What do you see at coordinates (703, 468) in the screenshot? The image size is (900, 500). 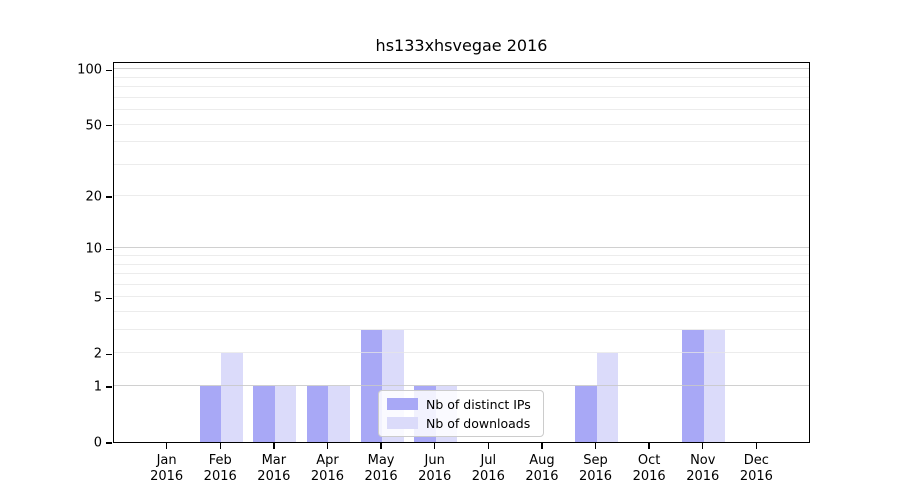 I see `x-tick-label-nov: Nov 2016` at bounding box center [703, 468].